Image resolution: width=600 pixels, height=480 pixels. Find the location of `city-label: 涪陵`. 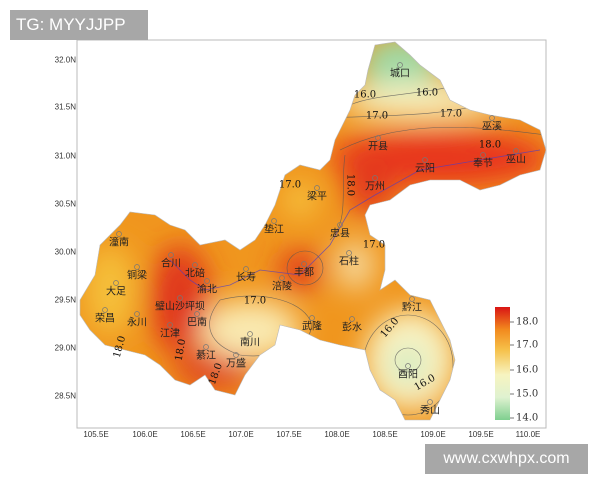

city-label: 涪陵 is located at coordinates (282, 287).